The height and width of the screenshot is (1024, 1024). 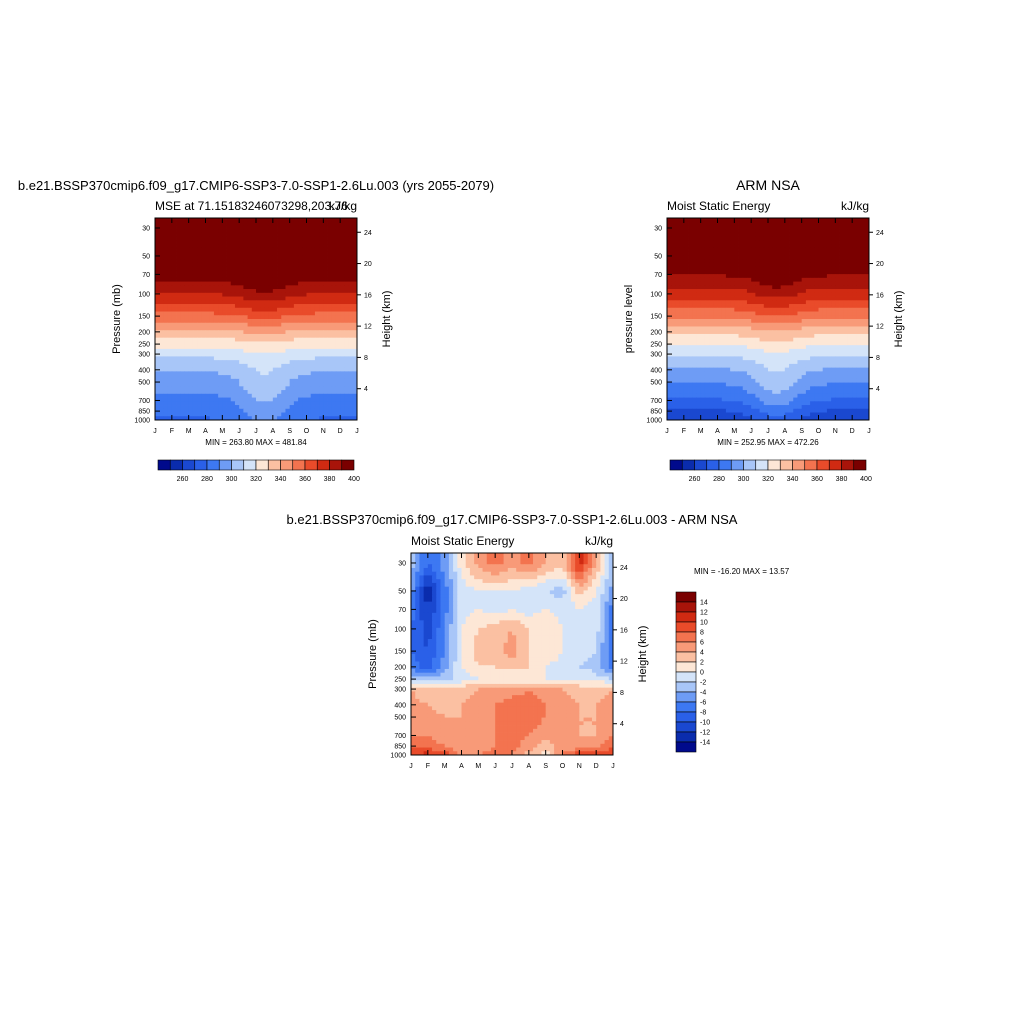 What do you see at coordinates (256, 442) in the screenshot?
I see `min-max-label: MIN = 263.80 MAX = 481.84` at bounding box center [256, 442].